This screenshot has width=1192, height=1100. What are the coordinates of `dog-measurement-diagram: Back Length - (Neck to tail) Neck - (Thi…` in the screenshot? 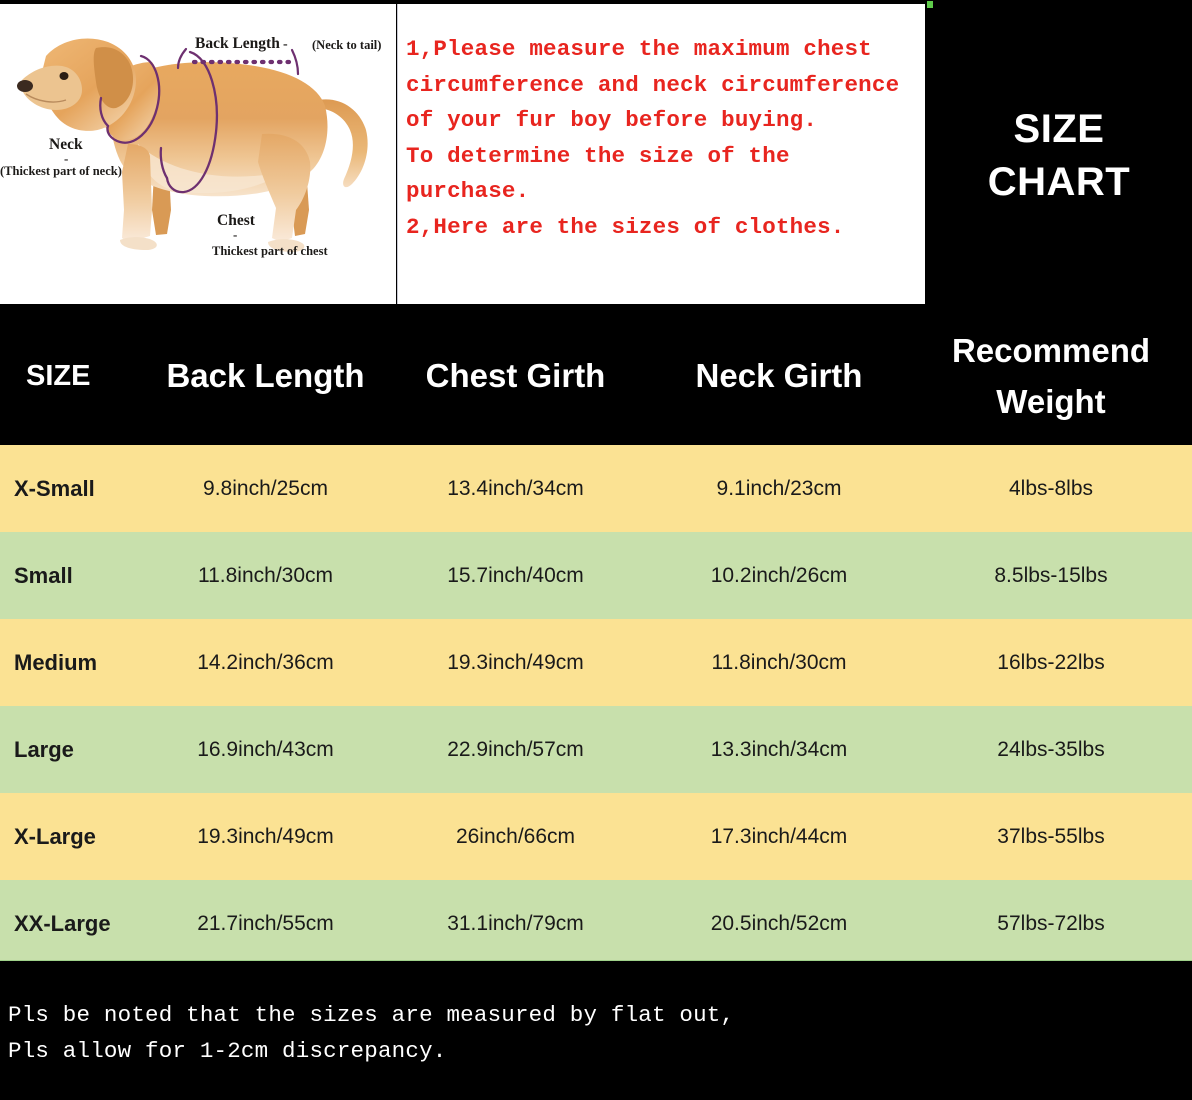 It's located at (198, 154).